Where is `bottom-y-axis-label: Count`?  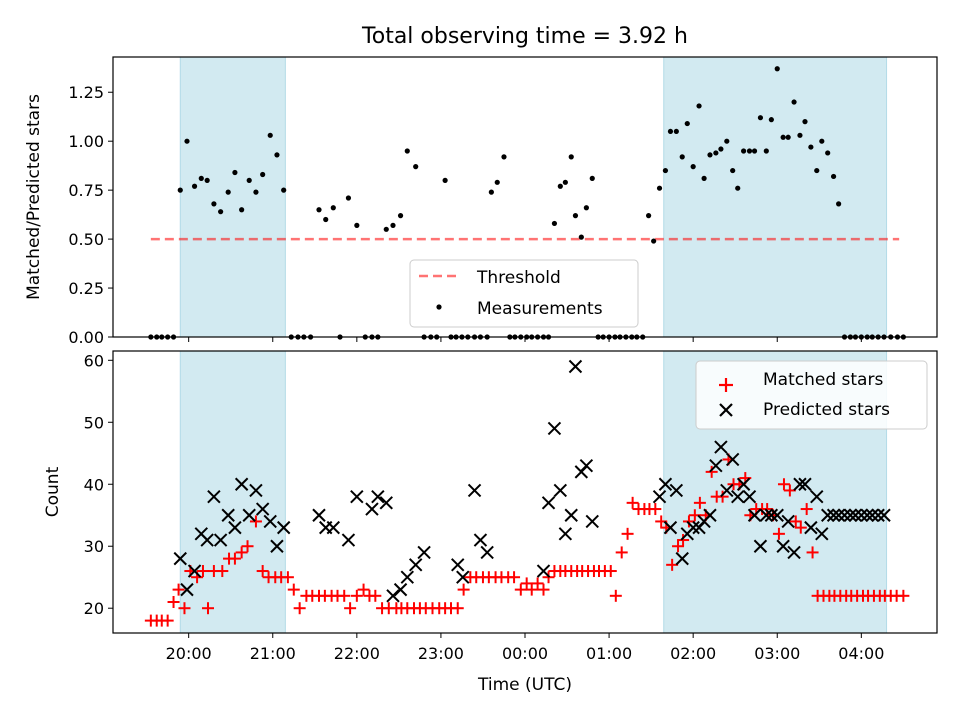 bottom-y-axis-label: Count is located at coordinates (53, 491).